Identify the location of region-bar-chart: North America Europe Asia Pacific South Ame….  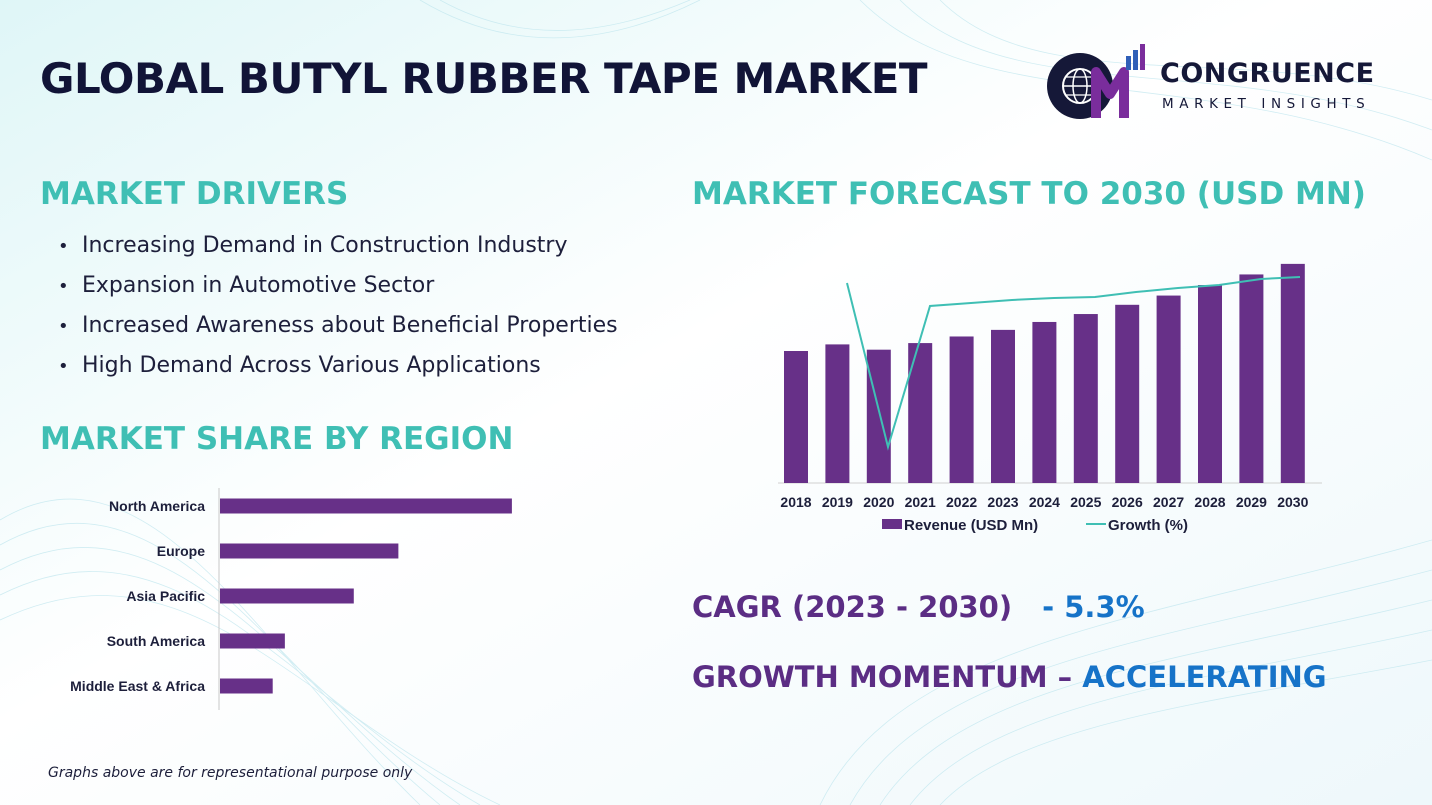
(291, 599).